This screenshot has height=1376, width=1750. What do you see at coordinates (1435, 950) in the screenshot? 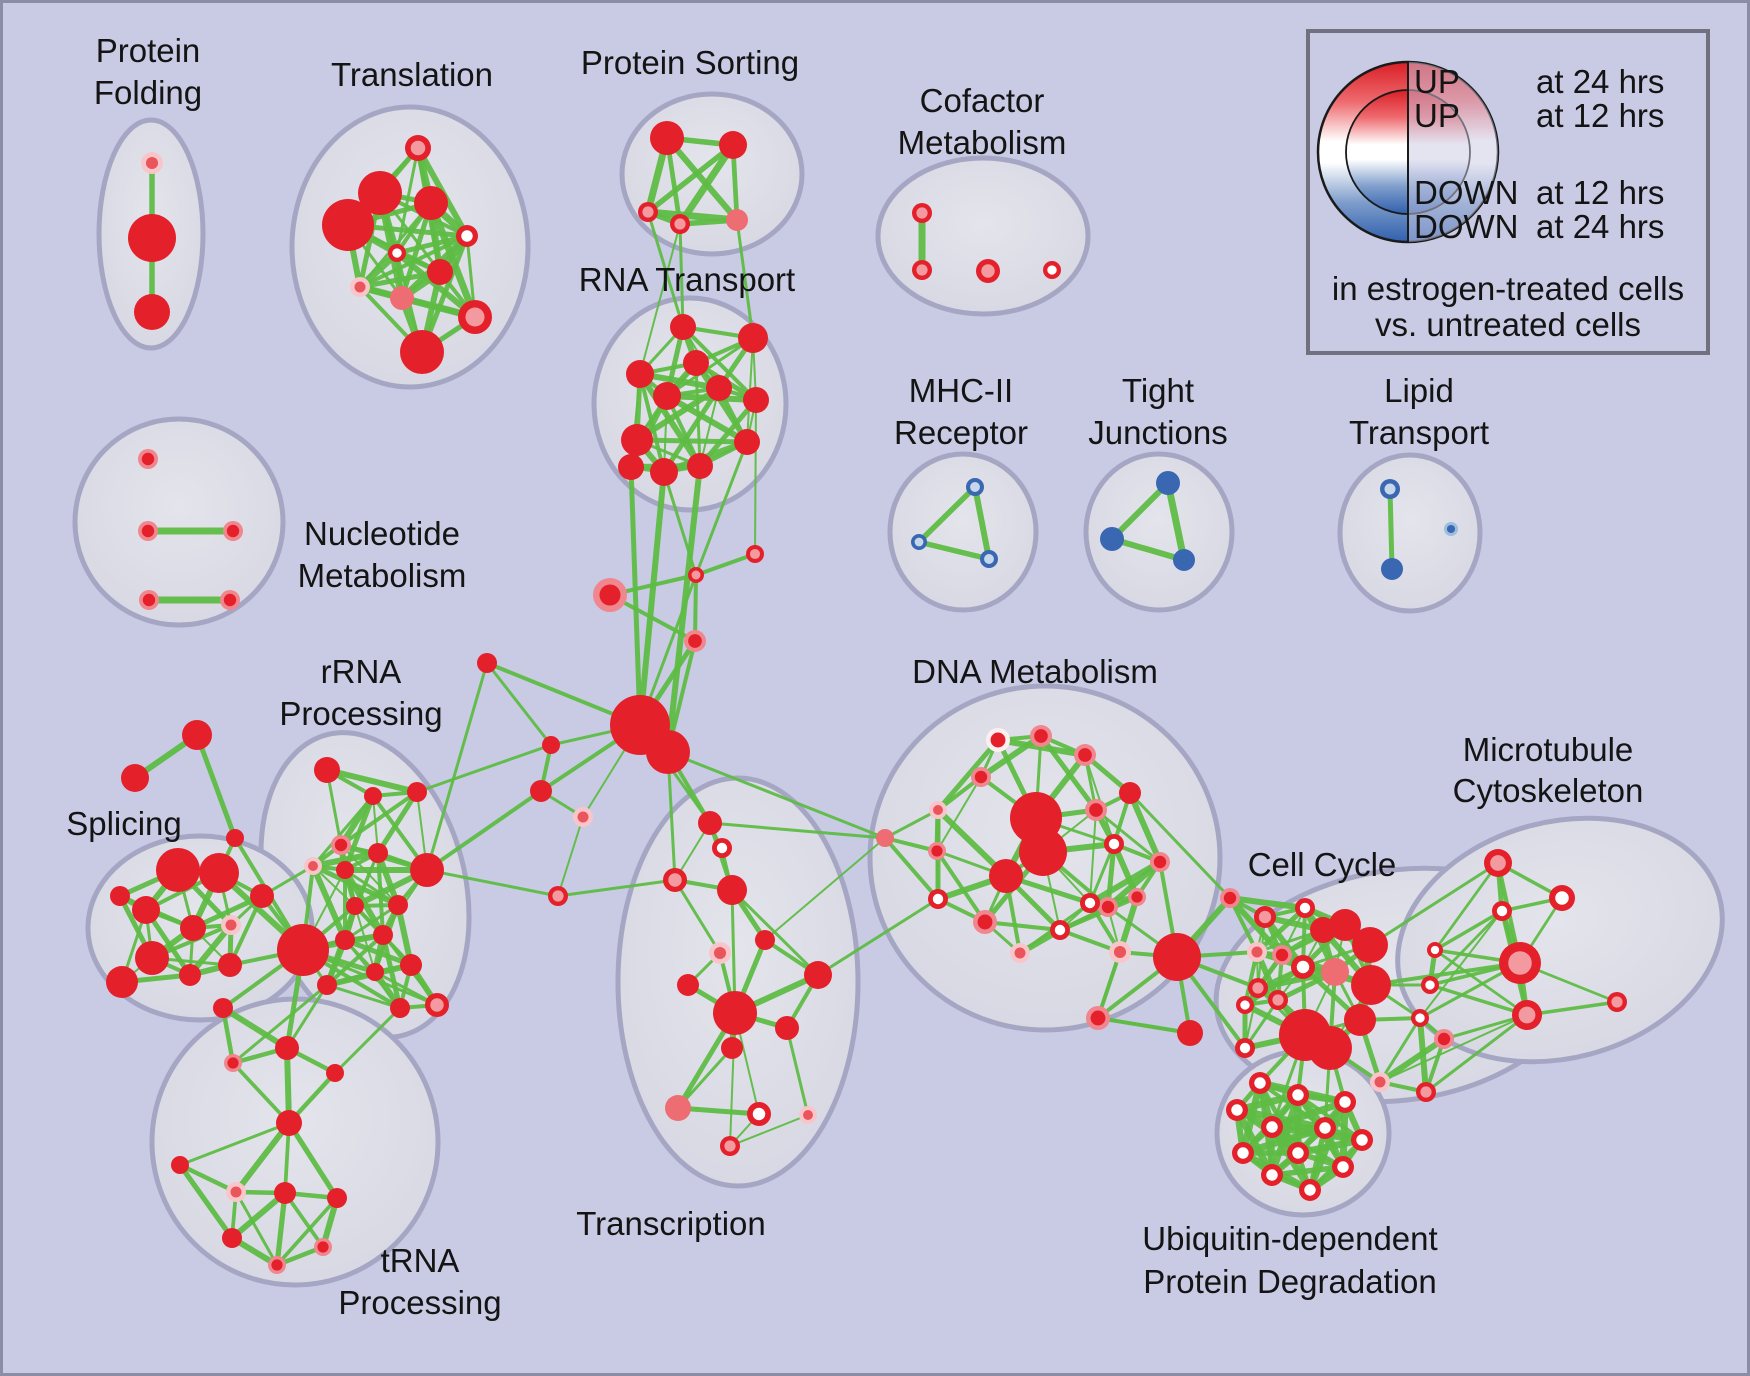
I see `node-mt-3-center` at bounding box center [1435, 950].